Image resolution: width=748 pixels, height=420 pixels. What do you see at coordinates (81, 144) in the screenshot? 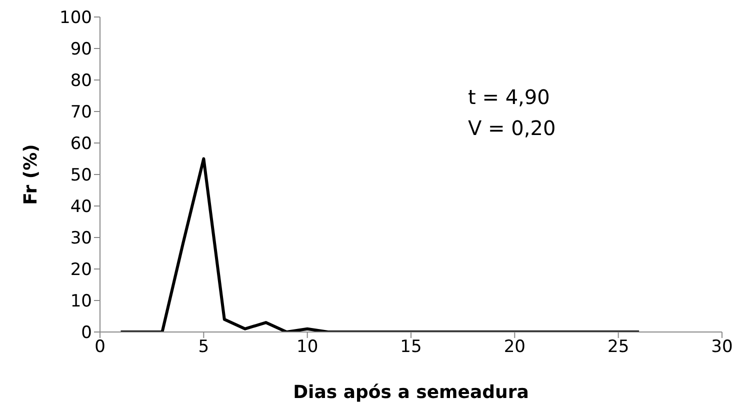
I see `y-tick-label: 60` at bounding box center [81, 144].